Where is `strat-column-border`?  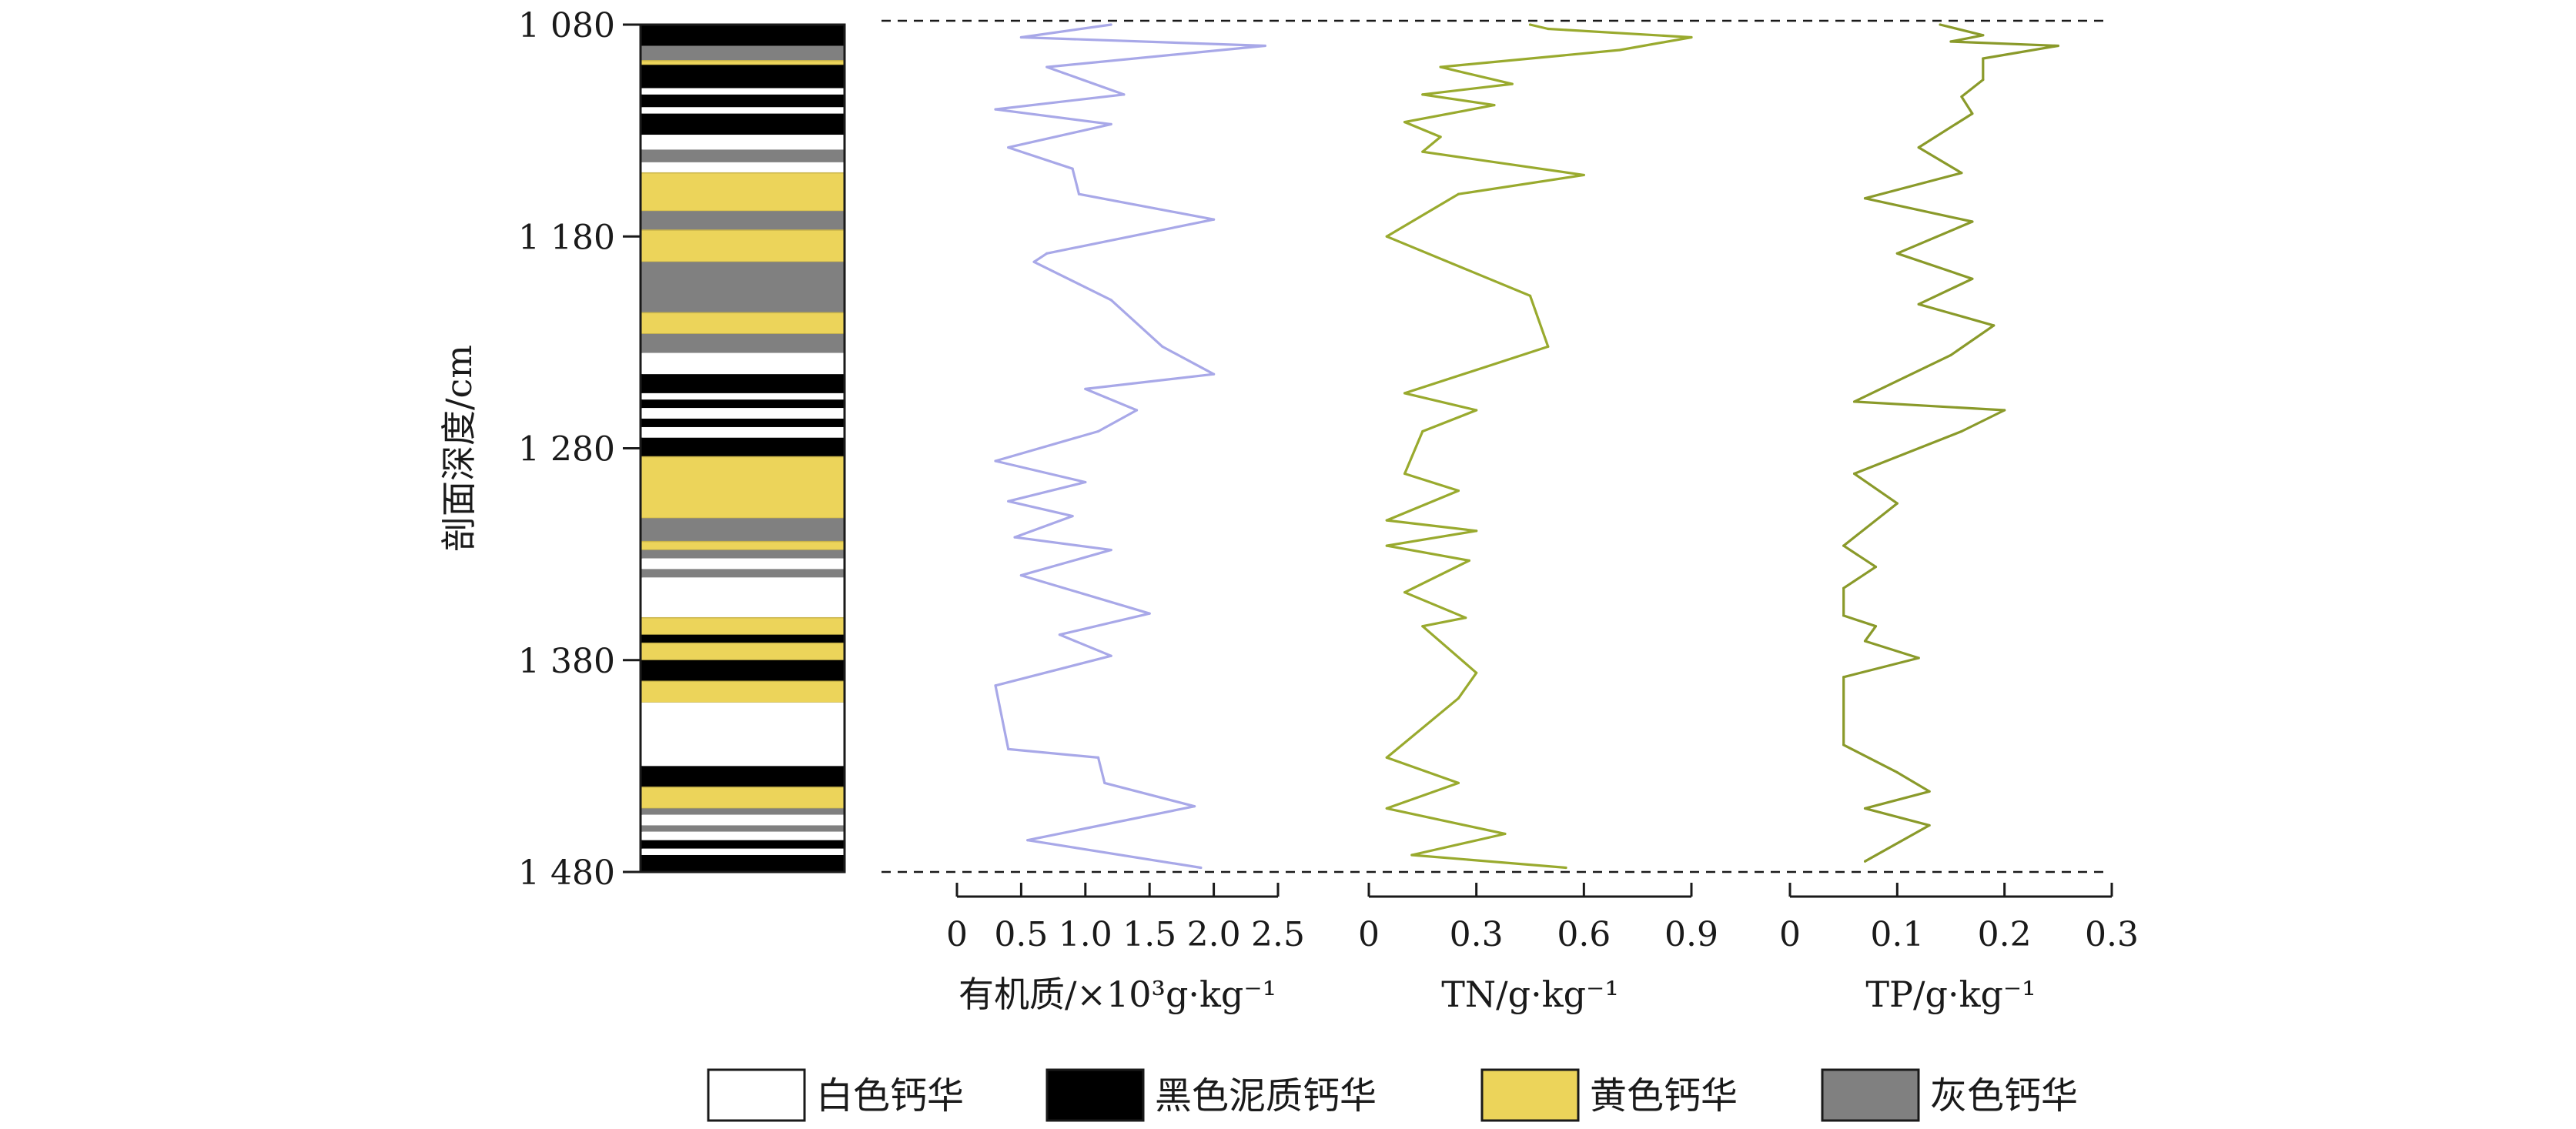 strat-column-border is located at coordinates (742, 448).